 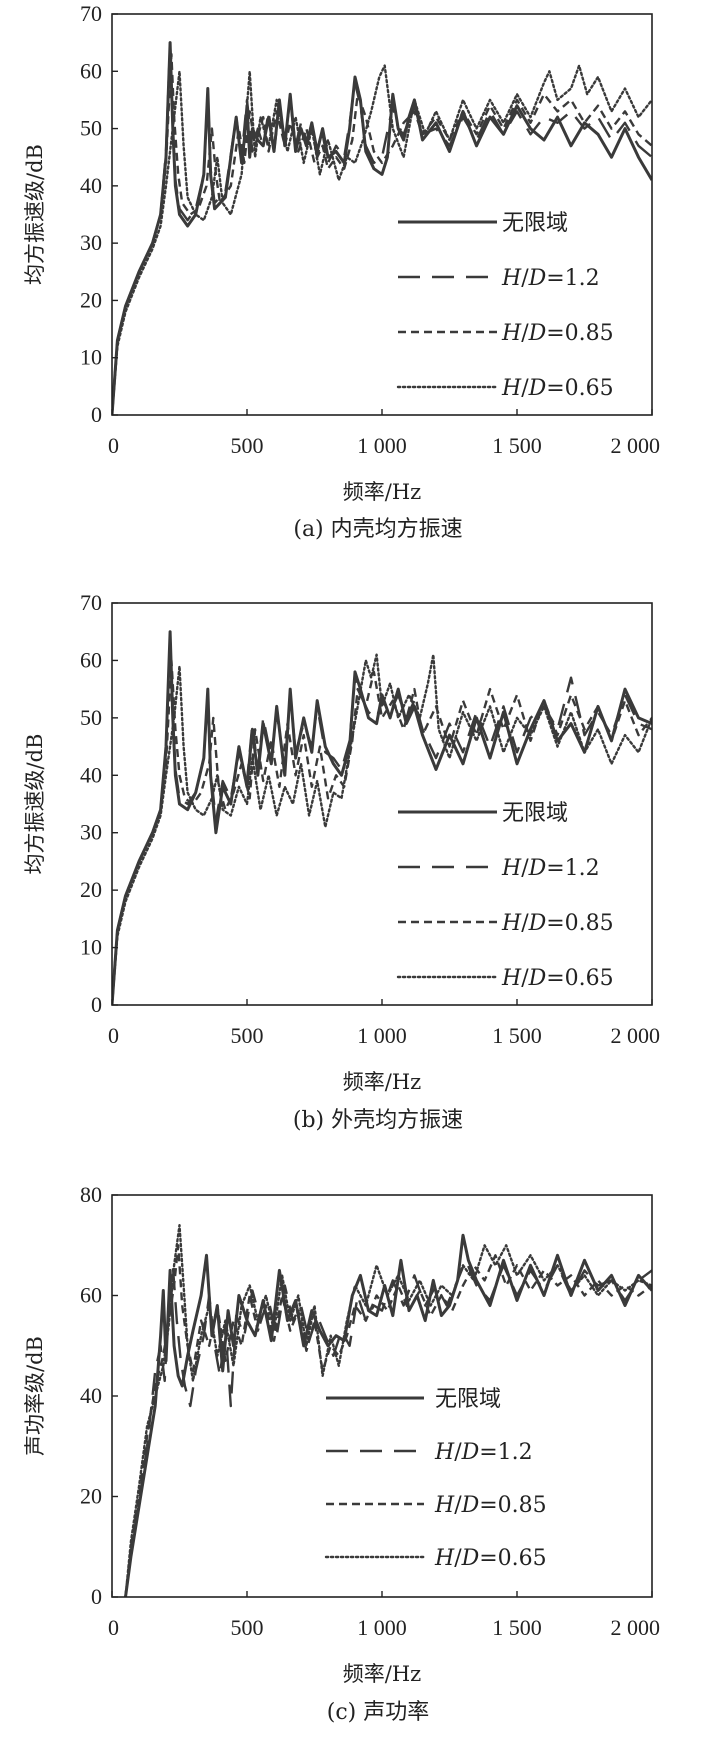 What do you see at coordinates (35, 1396) in the screenshot?
I see `y-axis-label: 声功率级/dB` at bounding box center [35, 1396].